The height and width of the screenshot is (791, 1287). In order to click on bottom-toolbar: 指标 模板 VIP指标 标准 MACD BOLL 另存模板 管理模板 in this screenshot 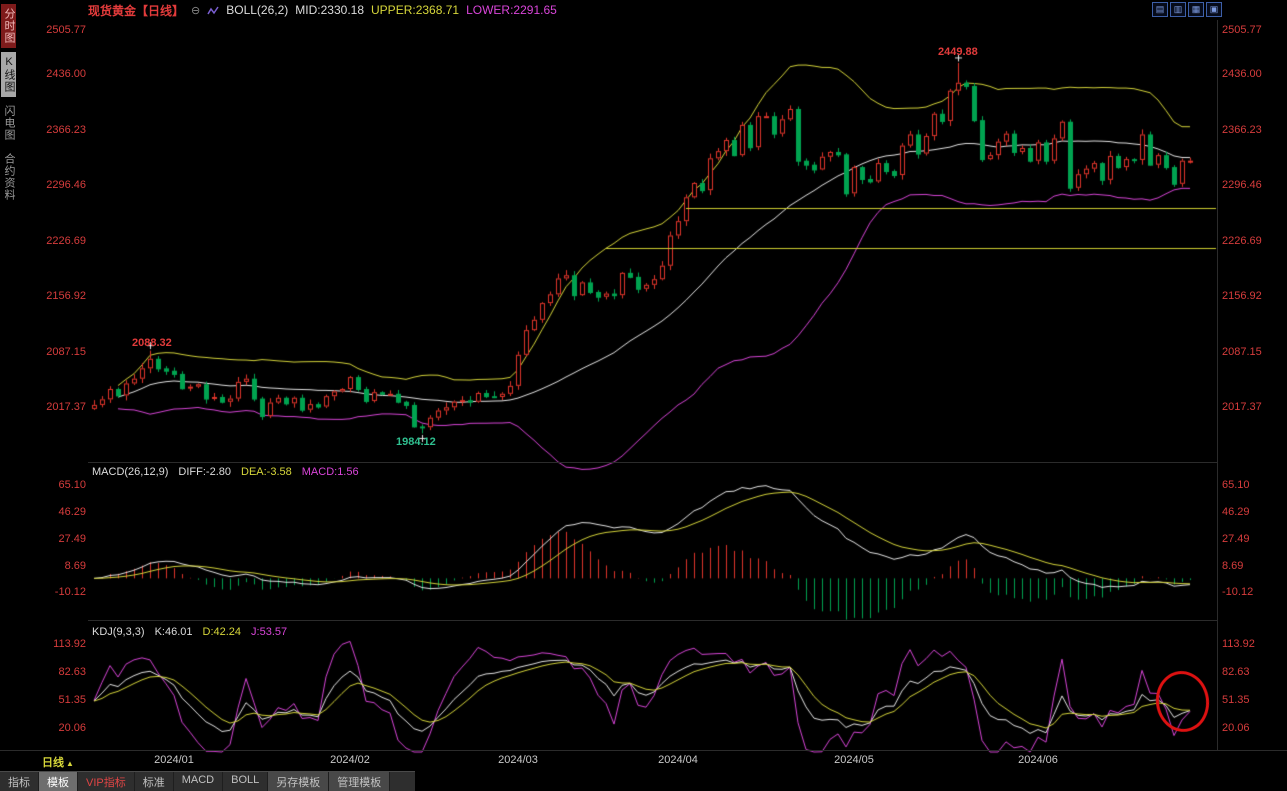, I will do `click(207, 781)`.